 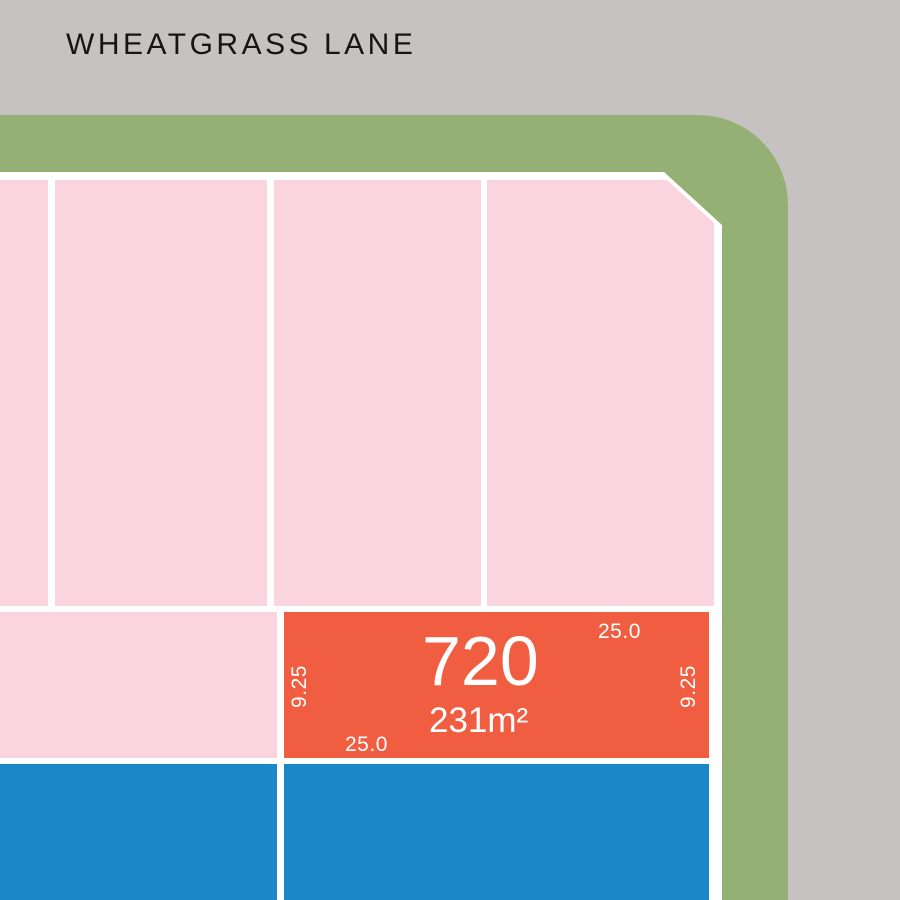 I want to click on dimension-left: 9.25, so click(x=299, y=686).